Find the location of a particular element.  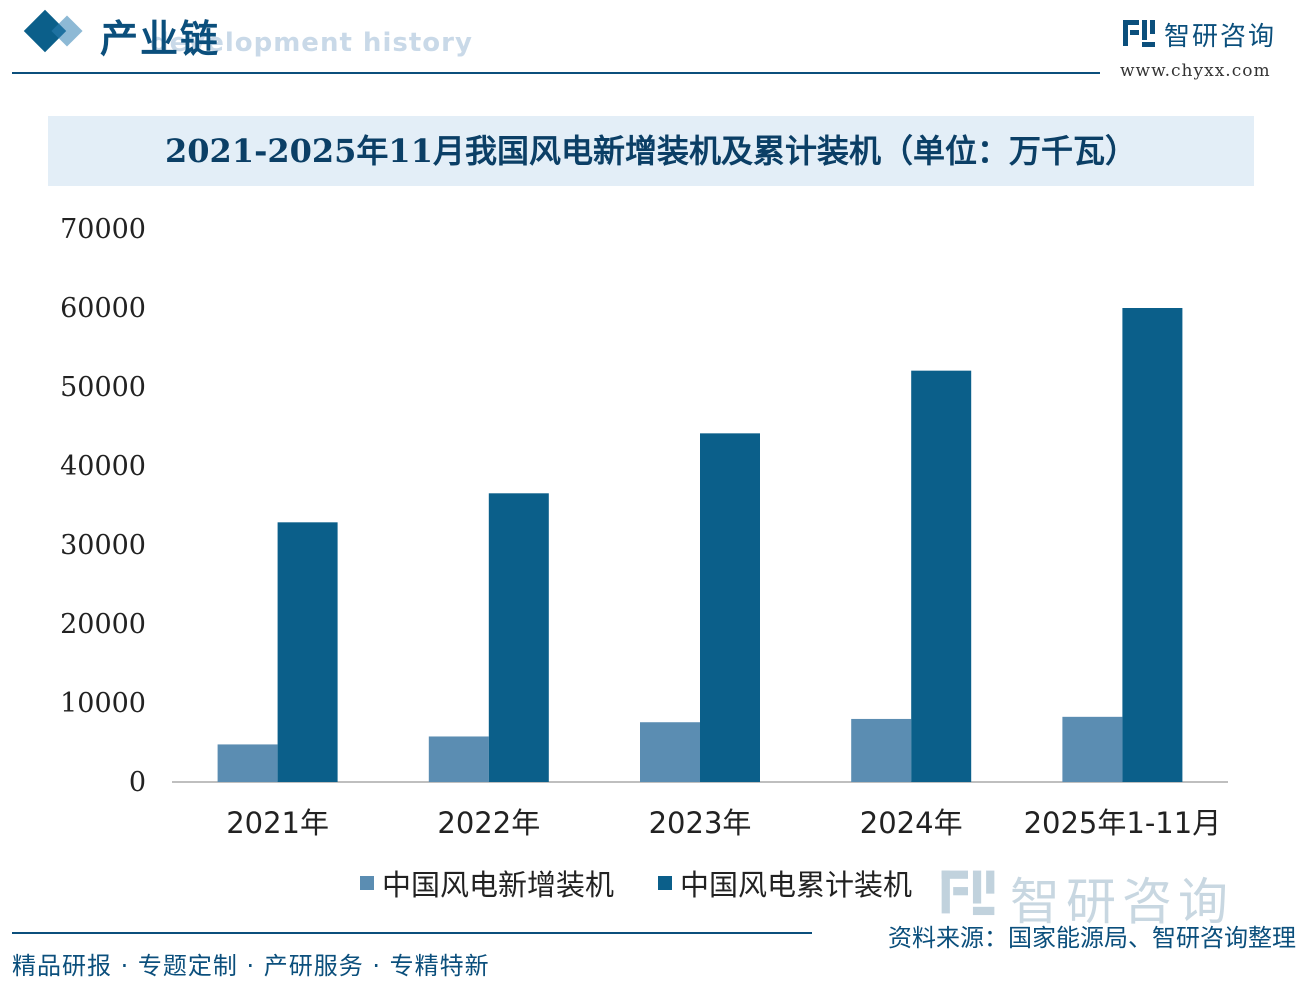

y-axis-labels: 0 10000 20000 30000 40000 50000 60000 70000 is located at coordinates (103, 506).